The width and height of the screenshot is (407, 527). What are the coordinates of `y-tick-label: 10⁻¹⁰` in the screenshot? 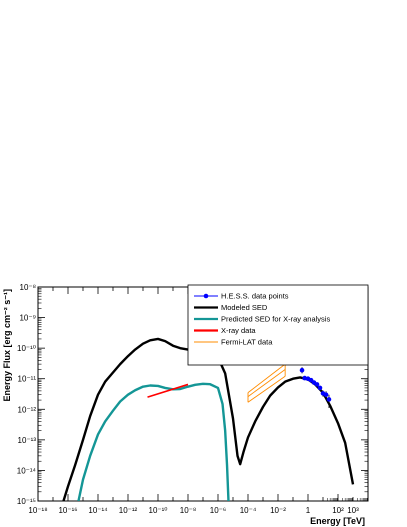 It's located at (26, 348).